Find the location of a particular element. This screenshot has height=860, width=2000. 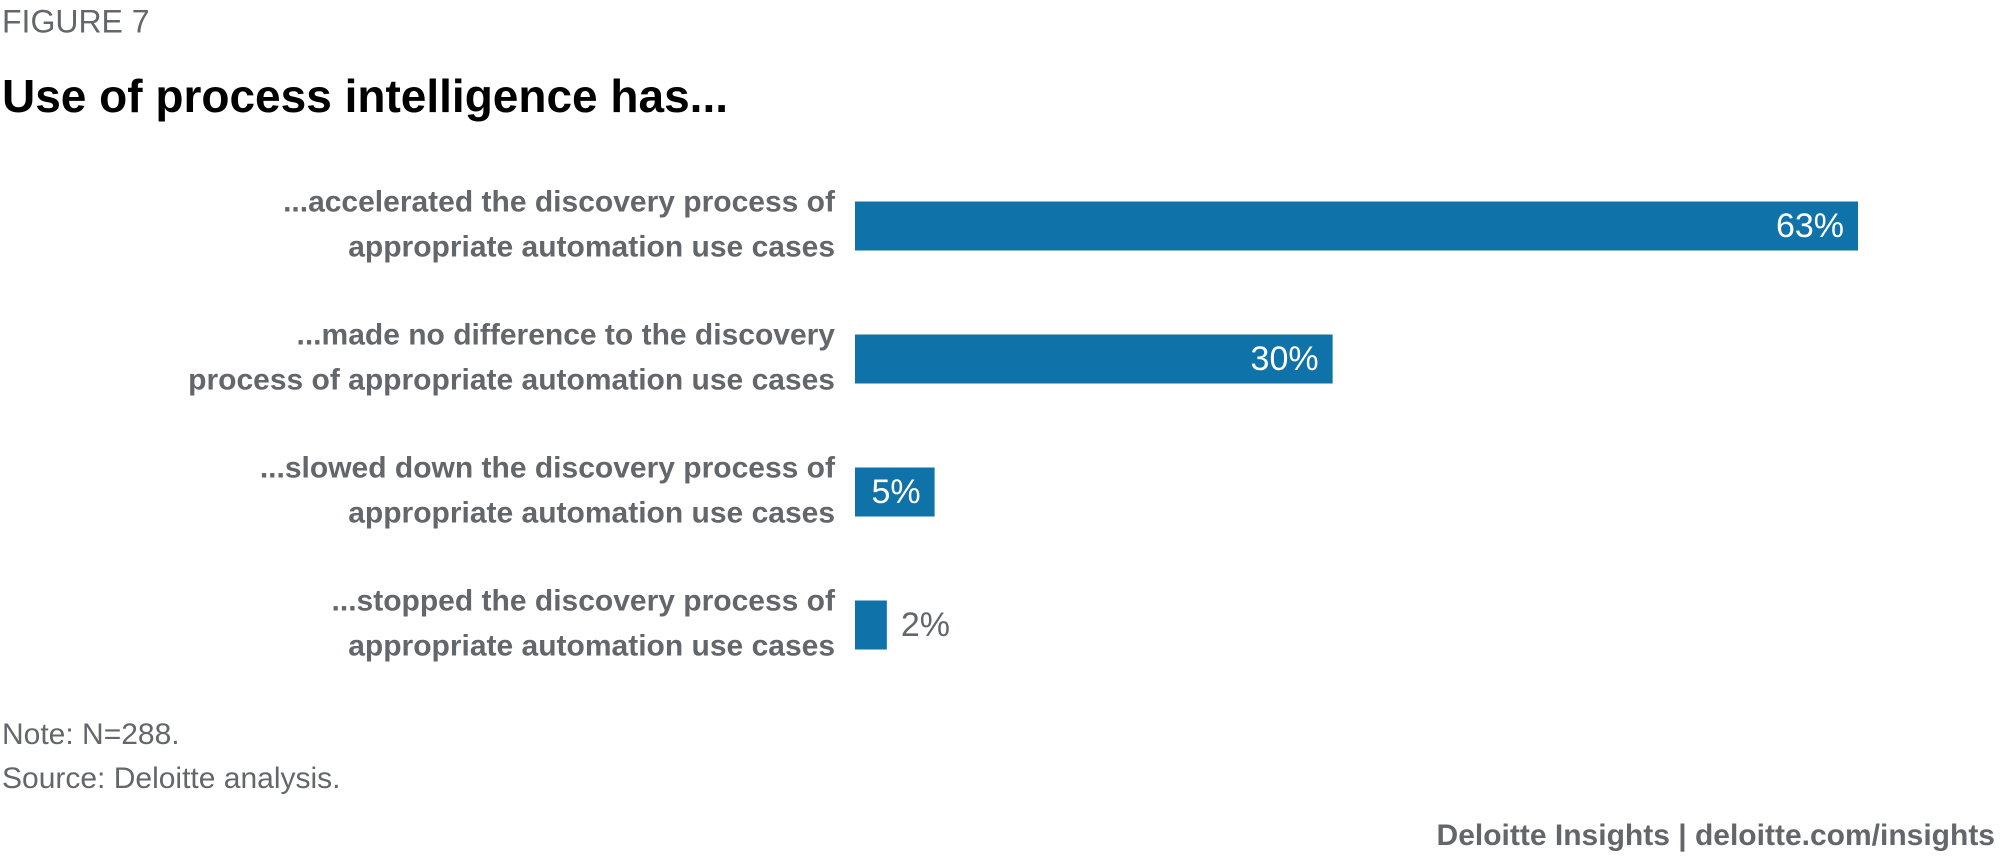

category-label: ...stopped the discovery process of is located at coordinates (584, 600).